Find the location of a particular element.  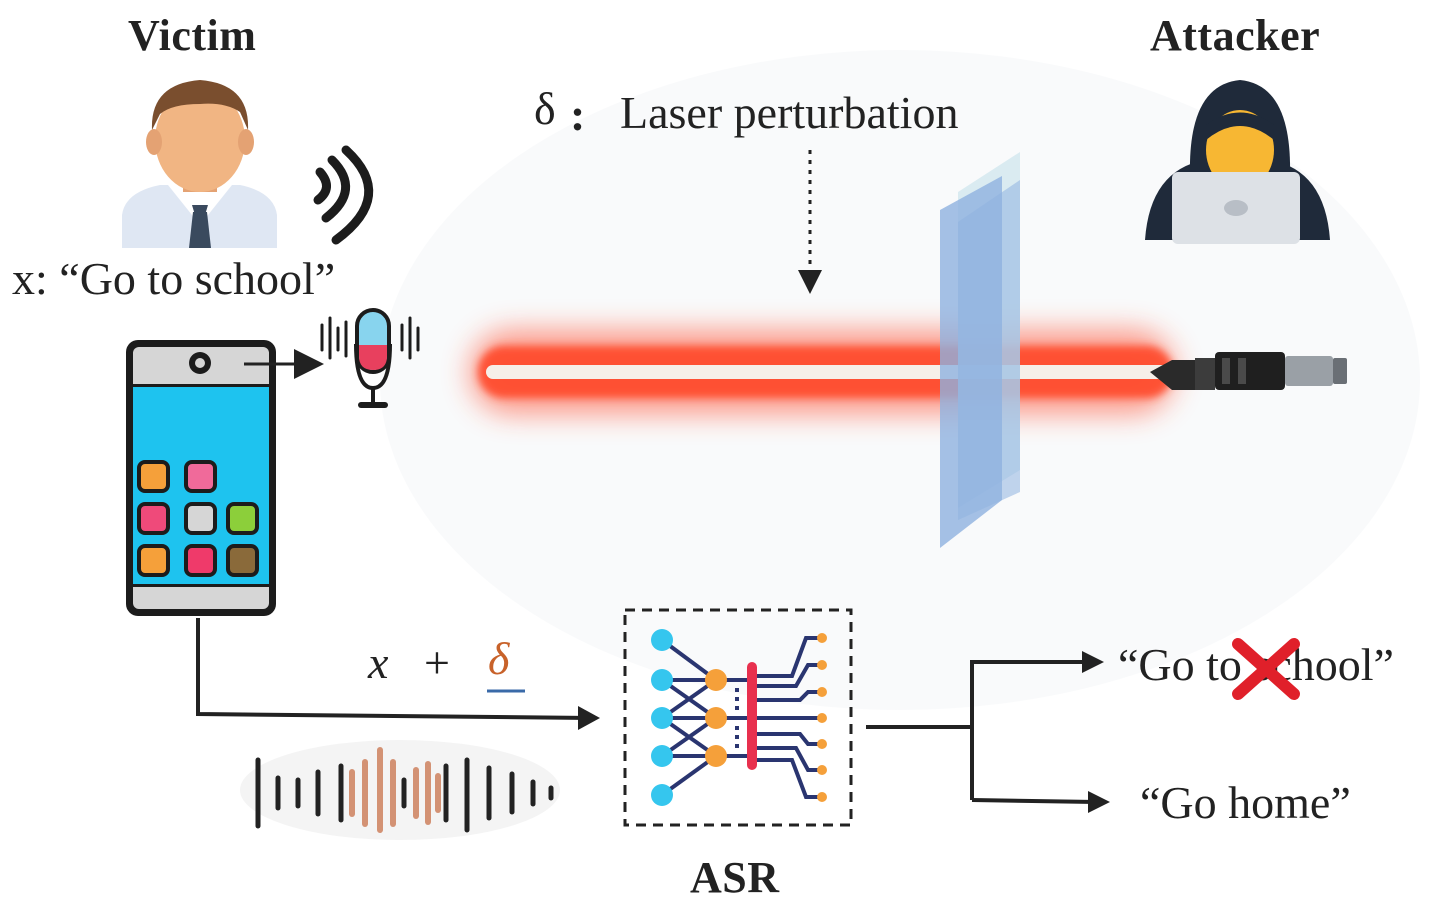

microphone-icon is located at coordinates (370, 358).